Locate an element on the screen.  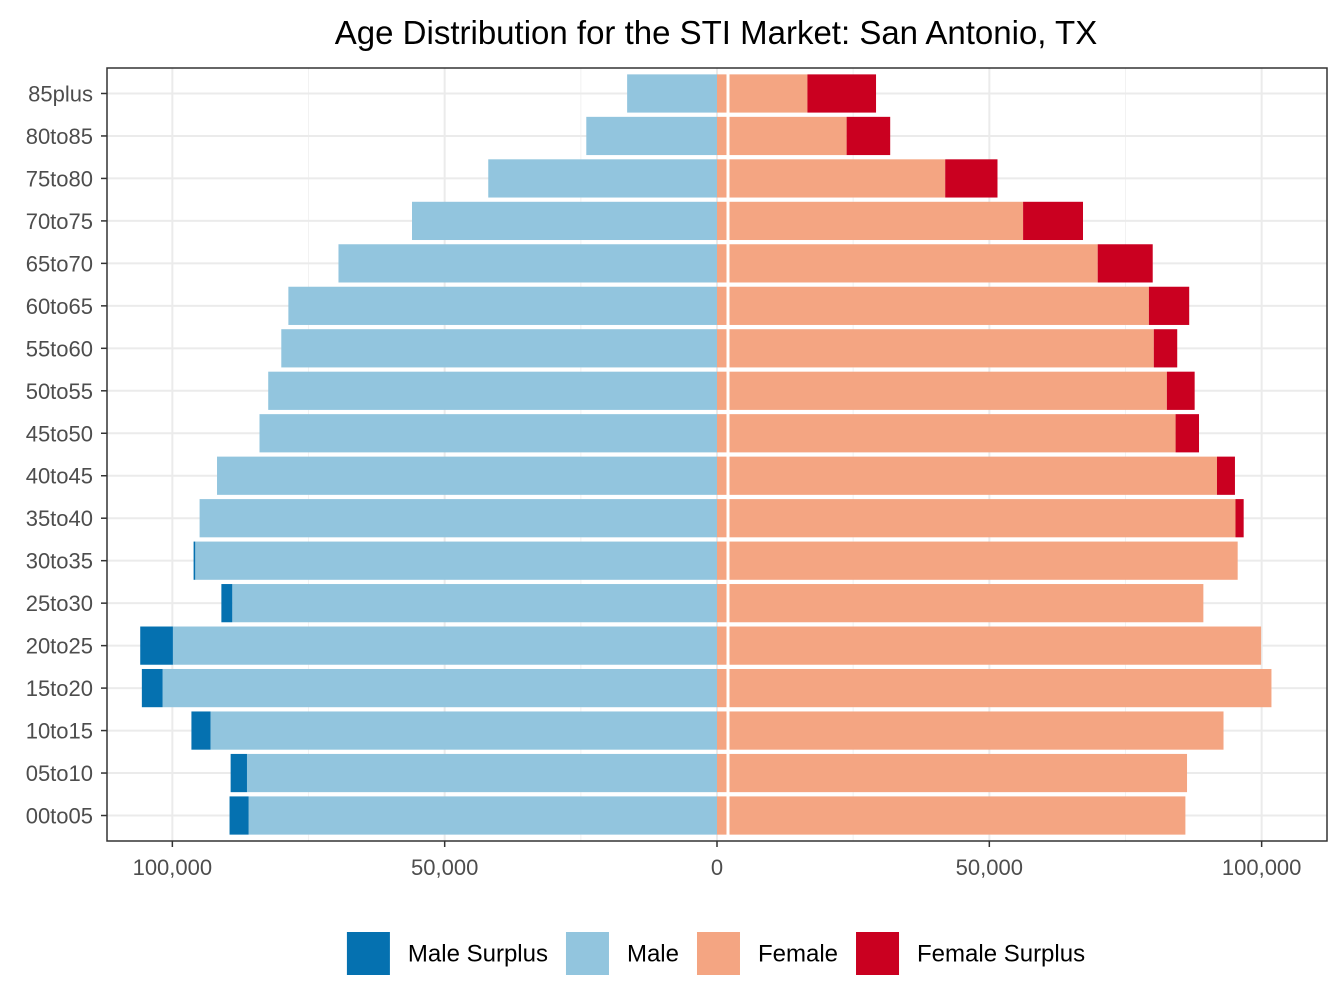
bar-female-surplus-45to50 is located at coordinates (1187, 433).